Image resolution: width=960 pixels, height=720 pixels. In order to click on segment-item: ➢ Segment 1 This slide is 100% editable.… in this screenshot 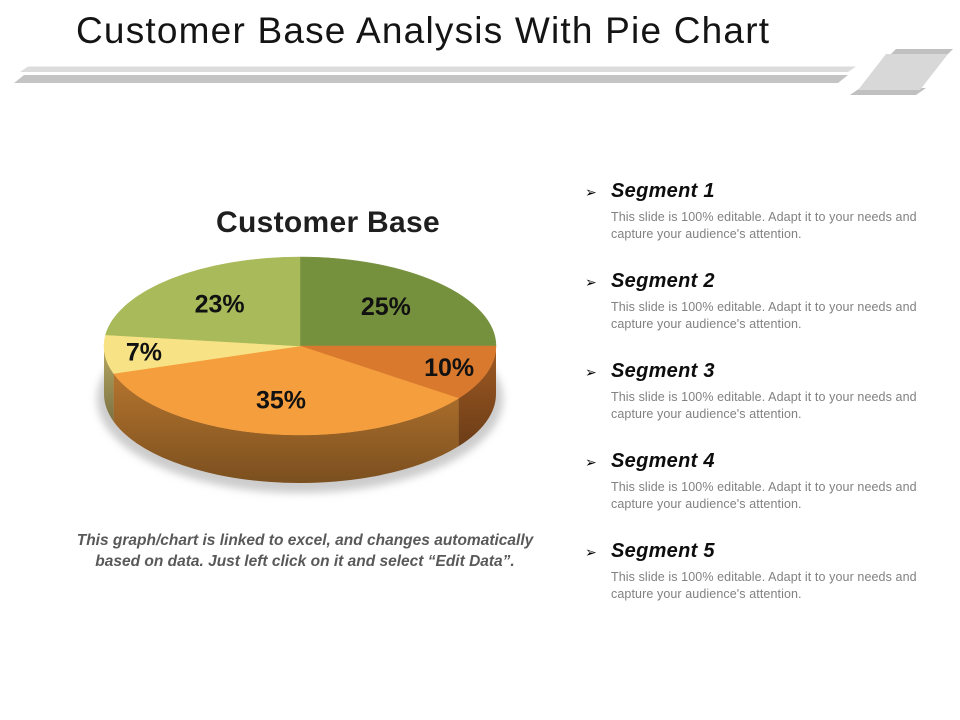, I will do `click(765, 211)`.